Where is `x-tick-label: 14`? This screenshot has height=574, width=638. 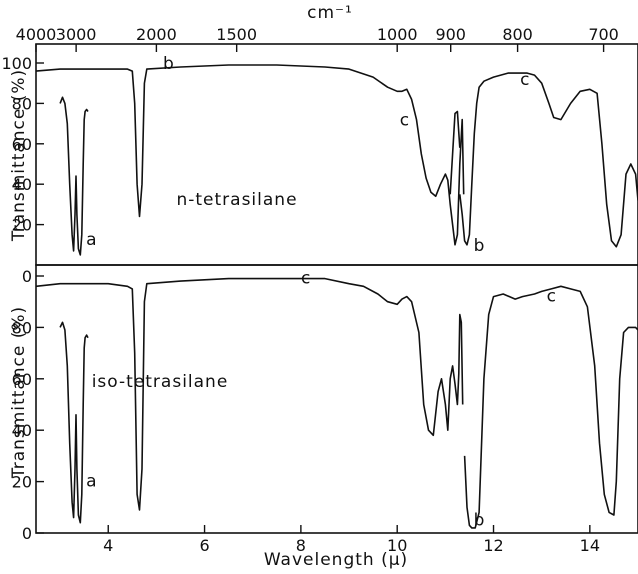 x-tick-label: 14 is located at coordinates (590, 545).